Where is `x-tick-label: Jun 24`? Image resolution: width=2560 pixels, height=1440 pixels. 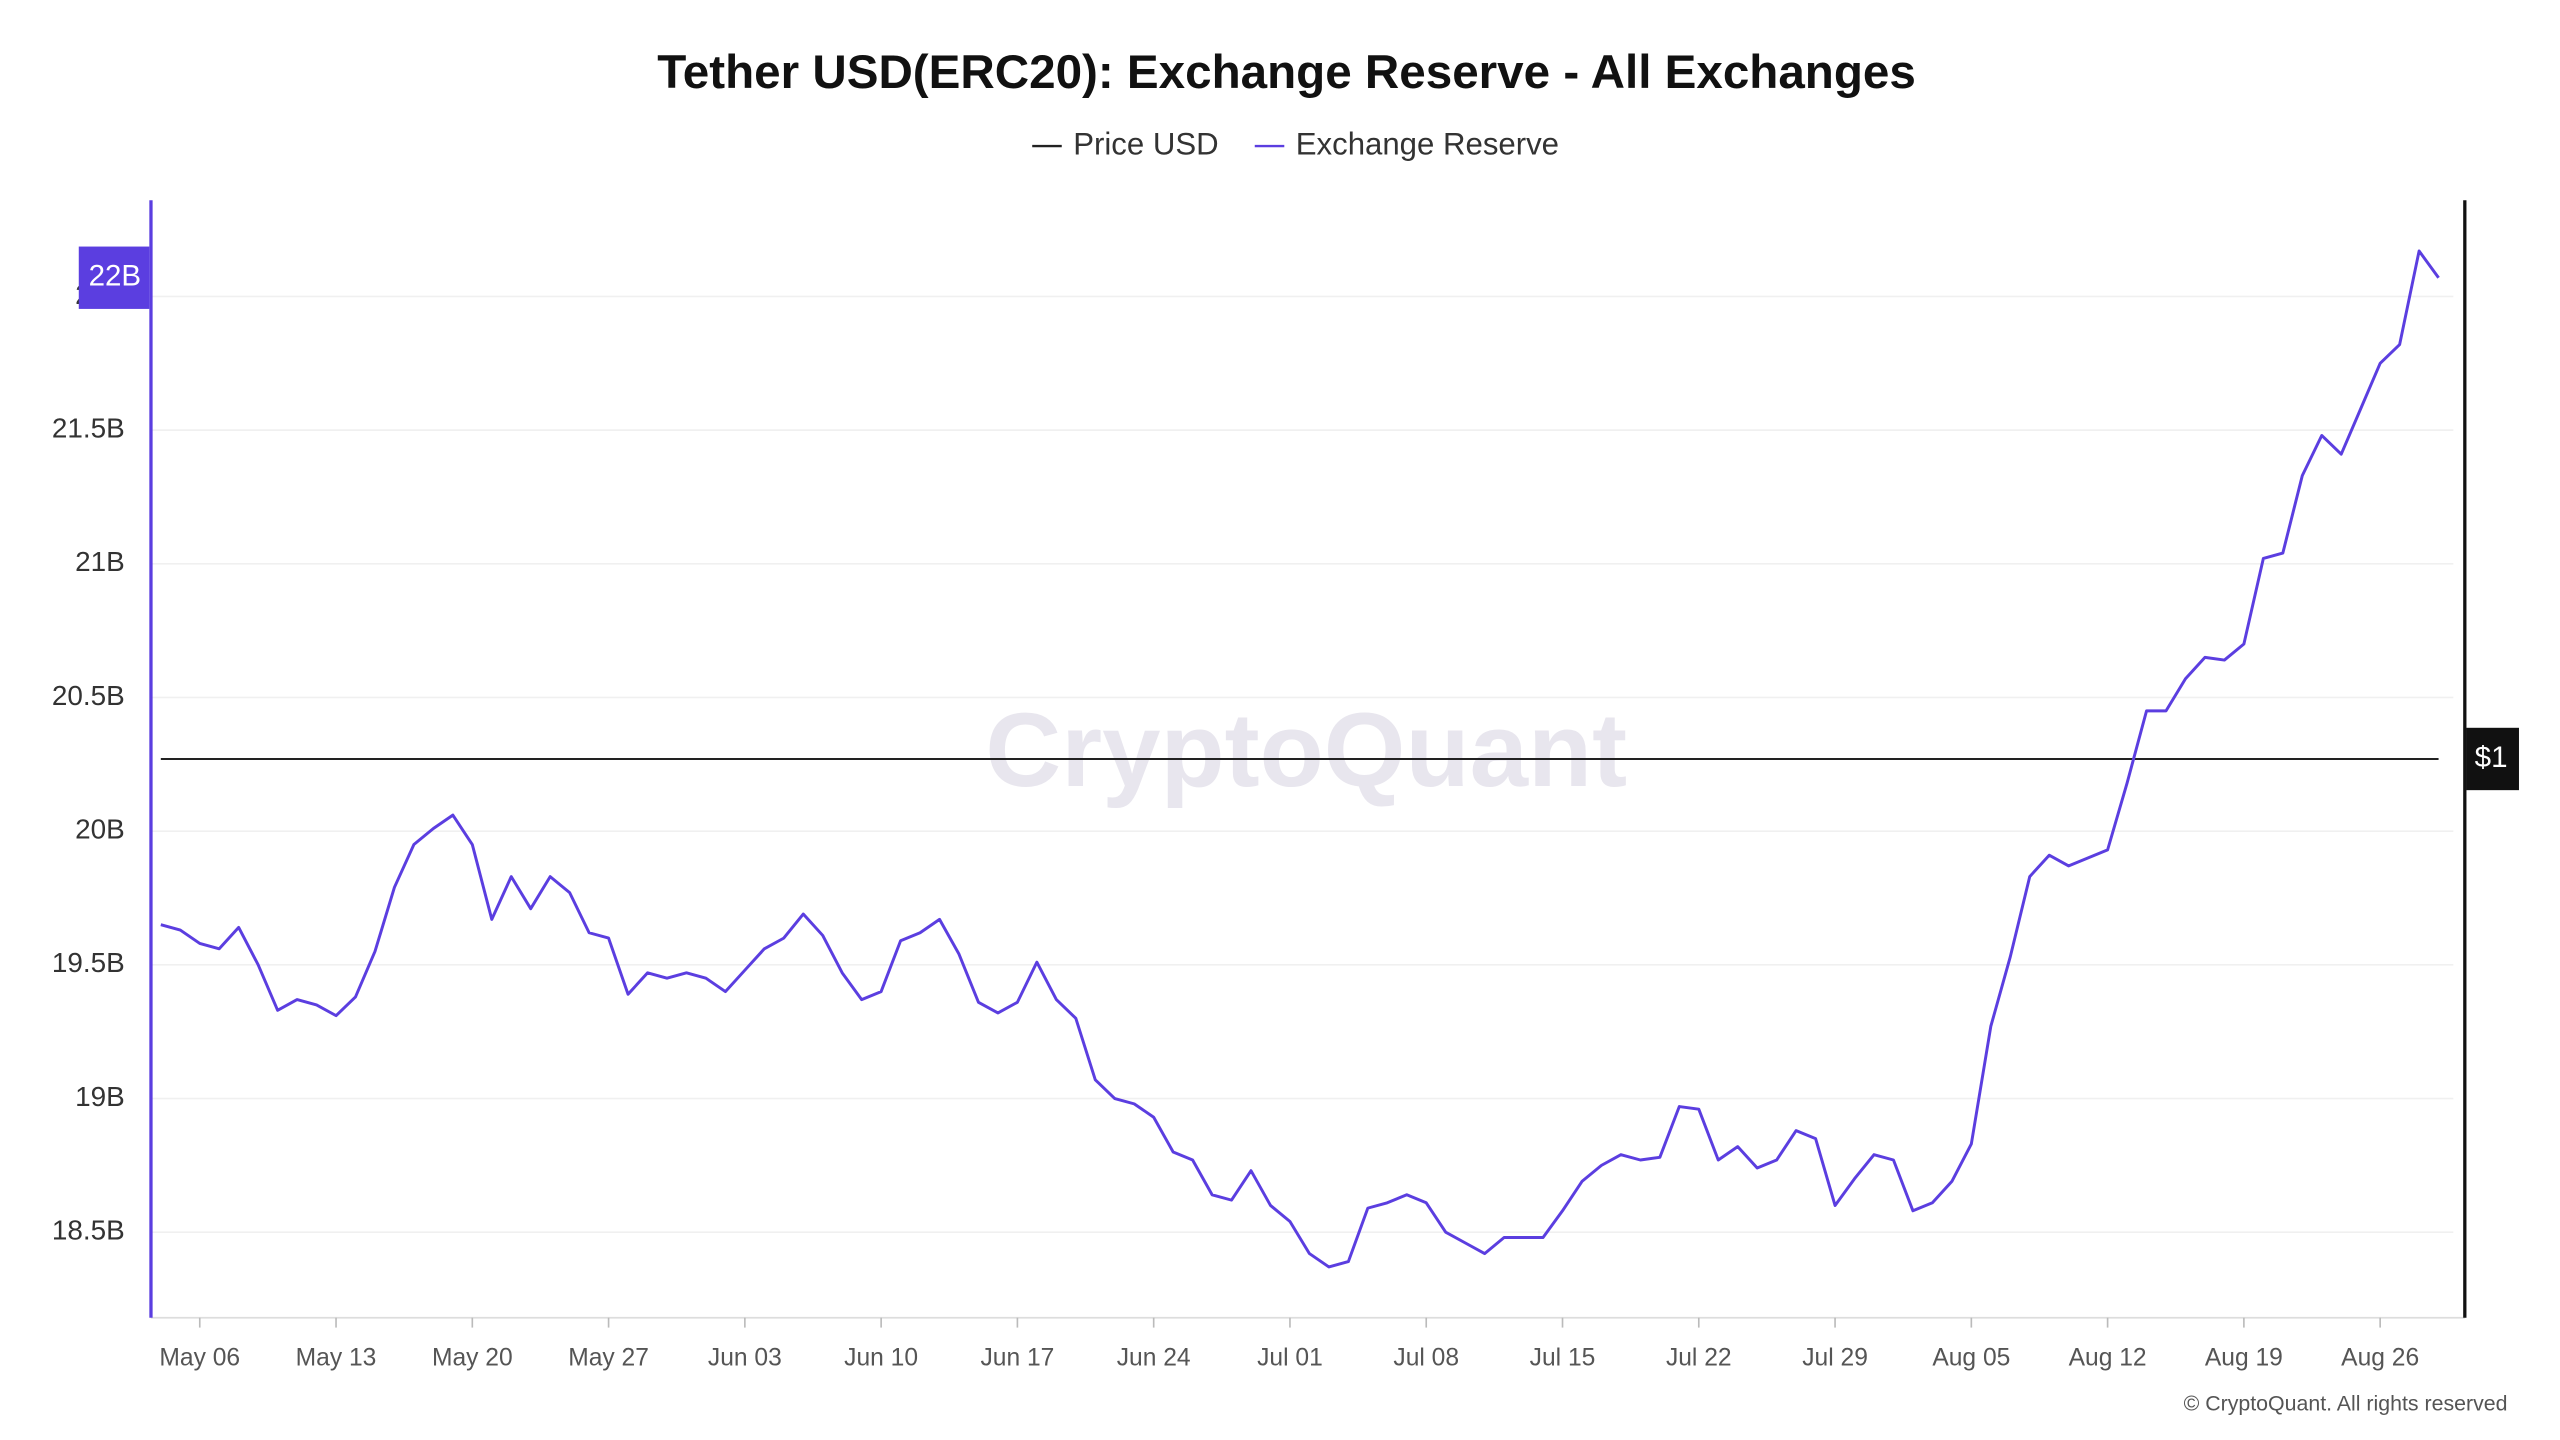 x-tick-label: Jun 24 is located at coordinates (1154, 1357).